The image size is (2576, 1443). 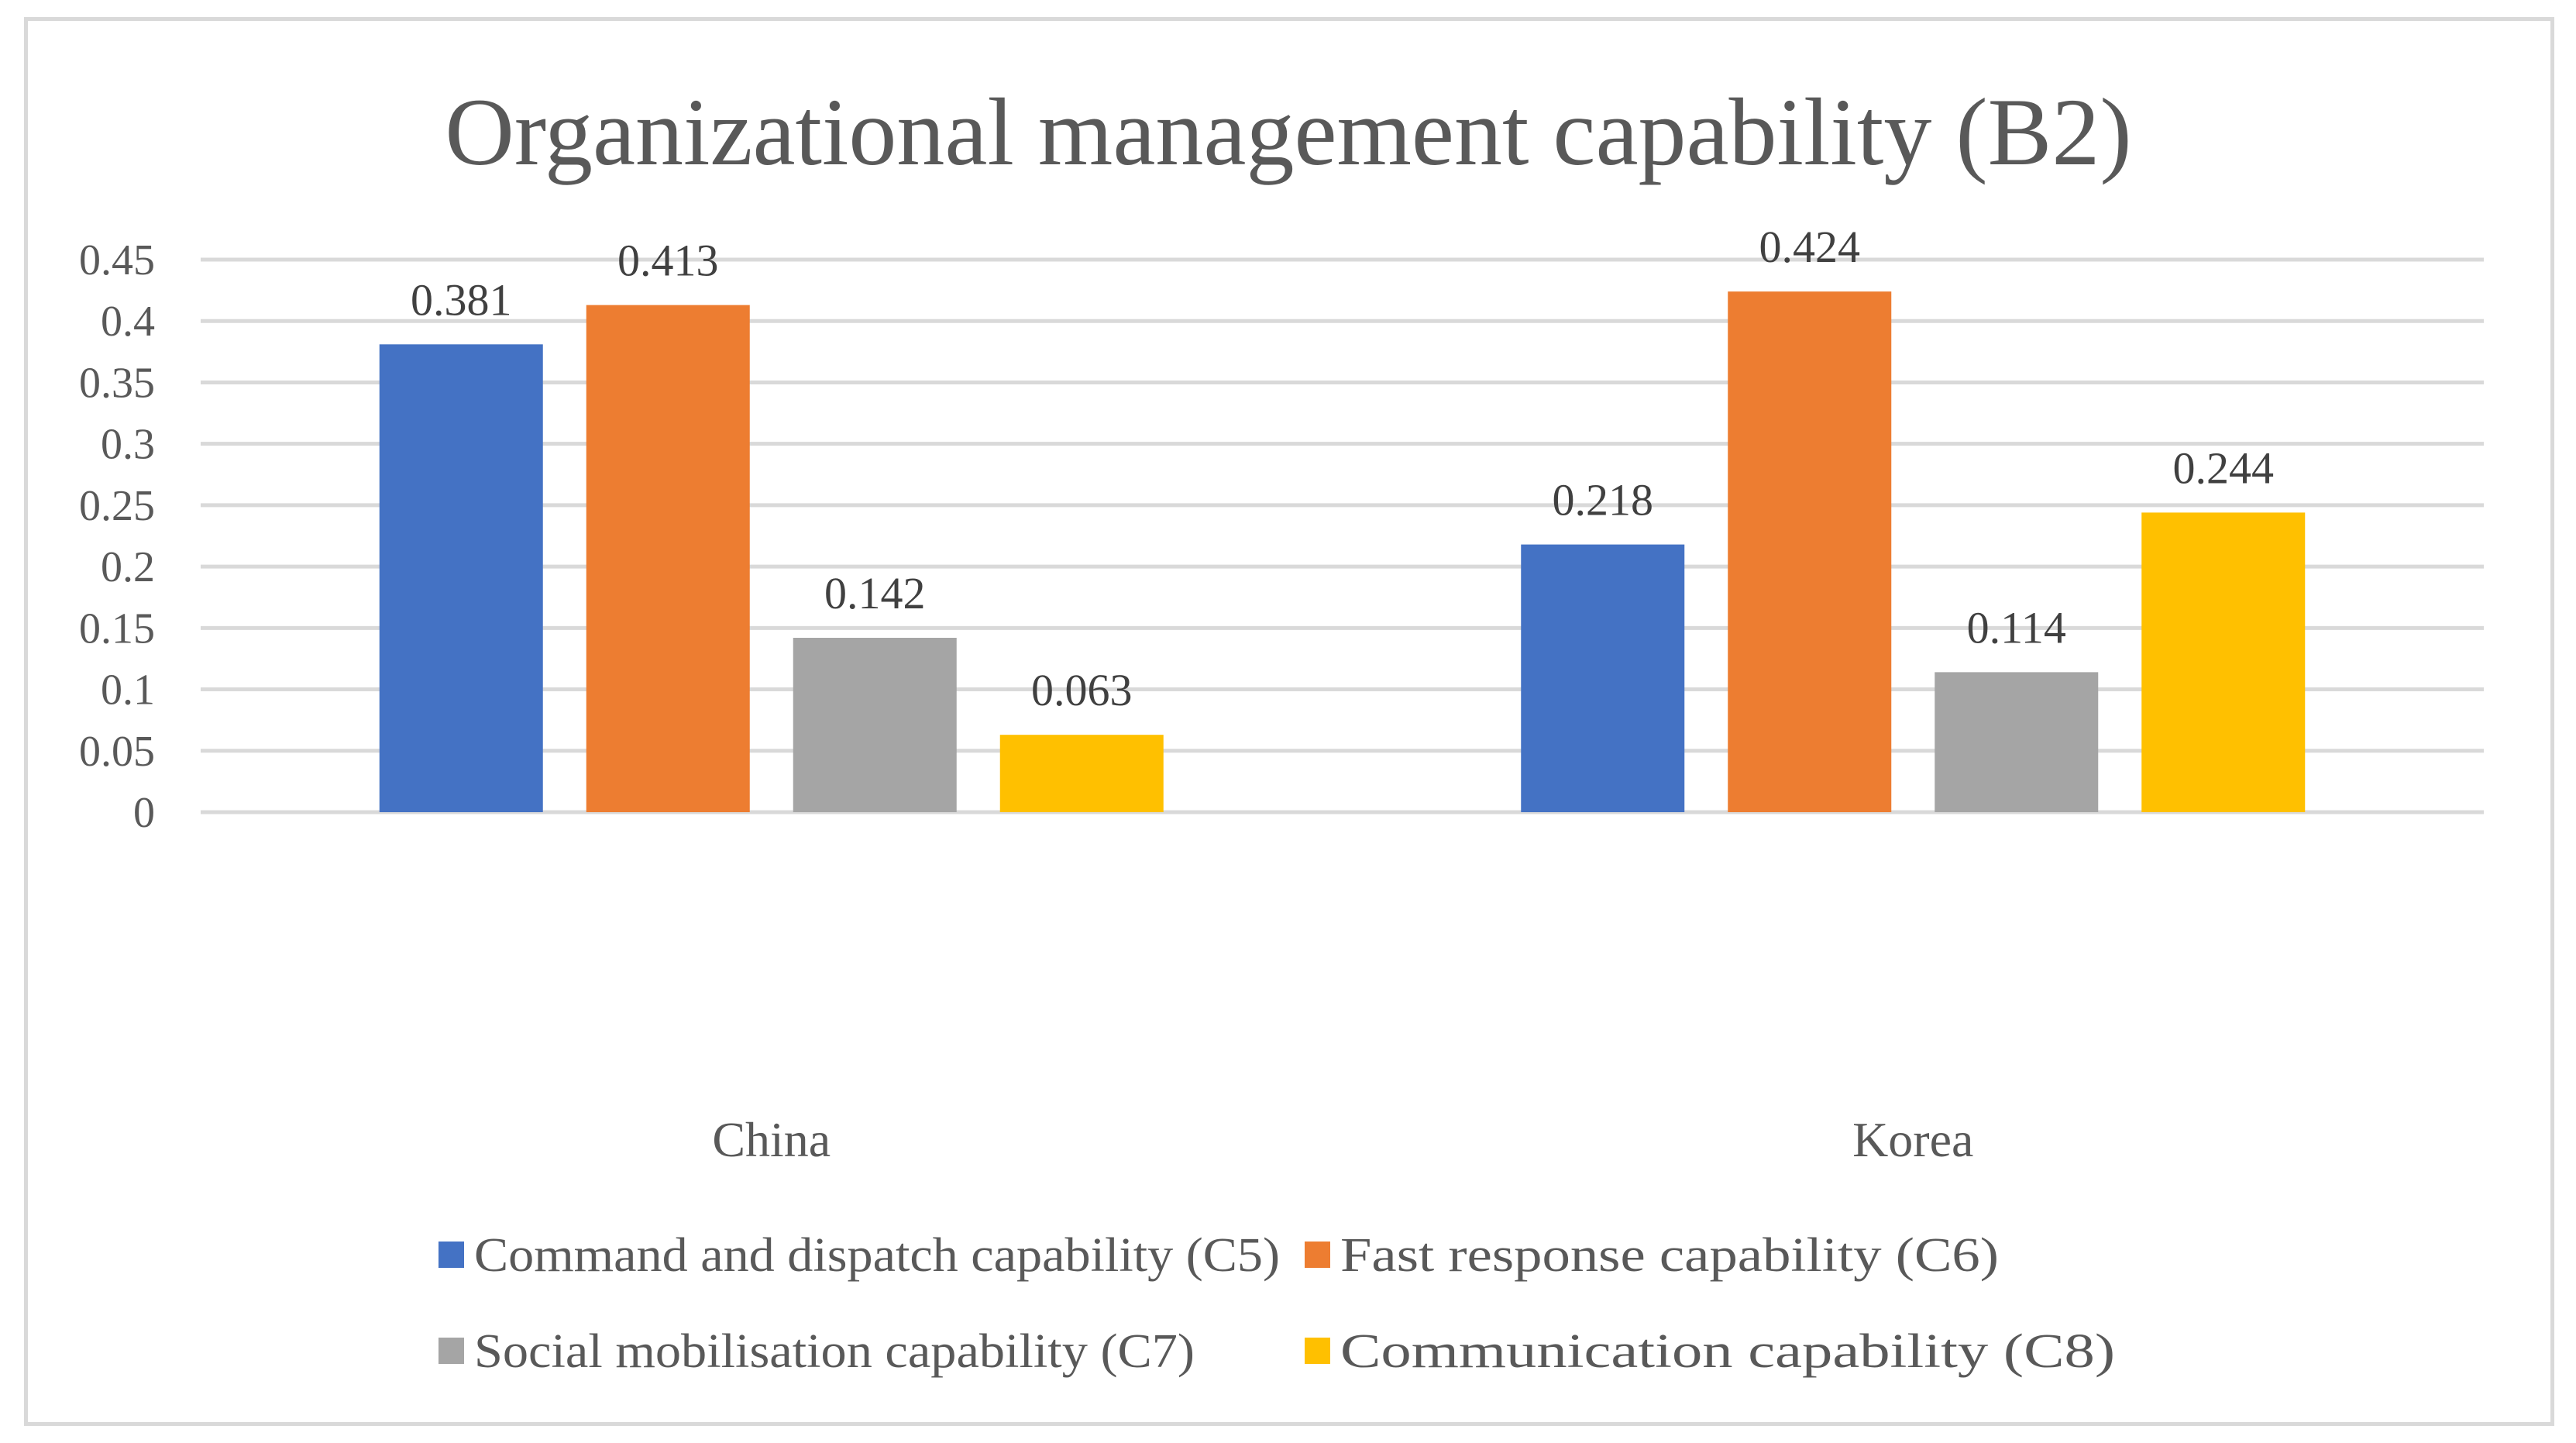 What do you see at coordinates (128, 567) in the screenshot?
I see `y-tick-label: 0.2` at bounding box center [128, 567].